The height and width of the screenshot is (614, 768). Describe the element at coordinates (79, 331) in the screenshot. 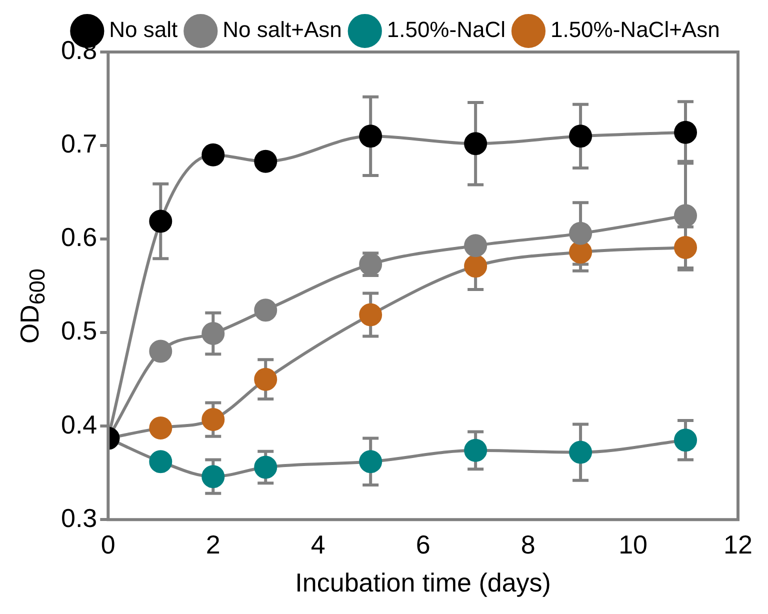

I see `y-tick-label: 0.5` at that location.